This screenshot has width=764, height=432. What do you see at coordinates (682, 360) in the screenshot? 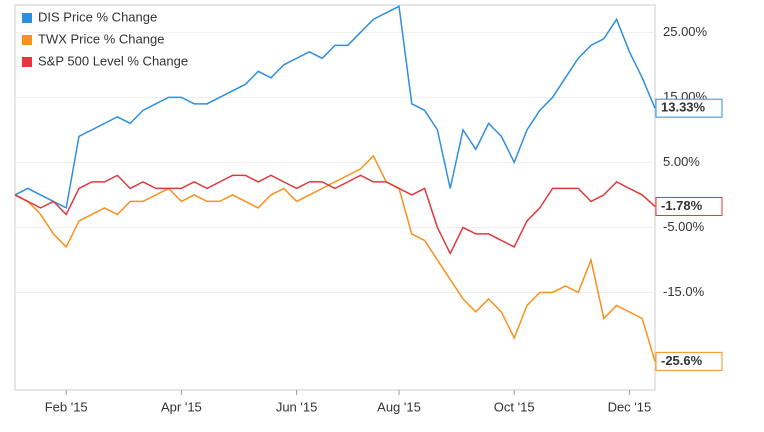
I see `end-label: -25.6%` at bounding box center [682, 360].